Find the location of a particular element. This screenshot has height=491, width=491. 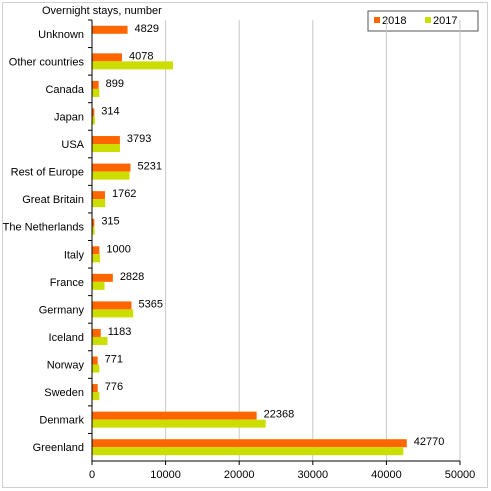

data-label-norway: 771 is located at coordinates (114, 360).